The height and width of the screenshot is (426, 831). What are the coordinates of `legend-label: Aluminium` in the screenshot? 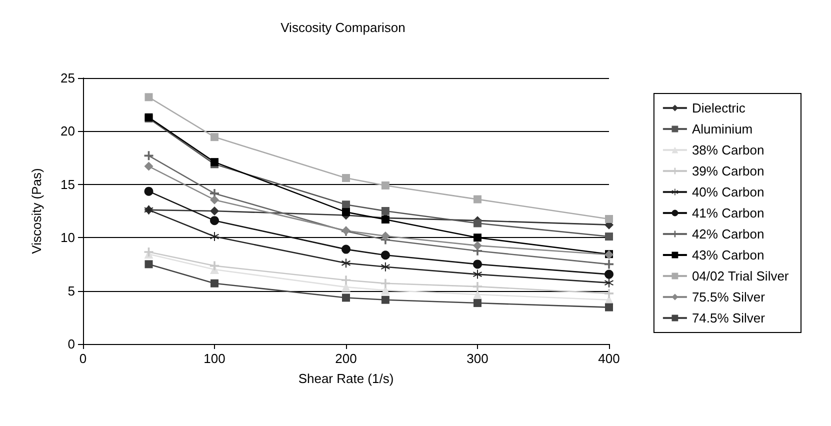 It's located at (722, 129).